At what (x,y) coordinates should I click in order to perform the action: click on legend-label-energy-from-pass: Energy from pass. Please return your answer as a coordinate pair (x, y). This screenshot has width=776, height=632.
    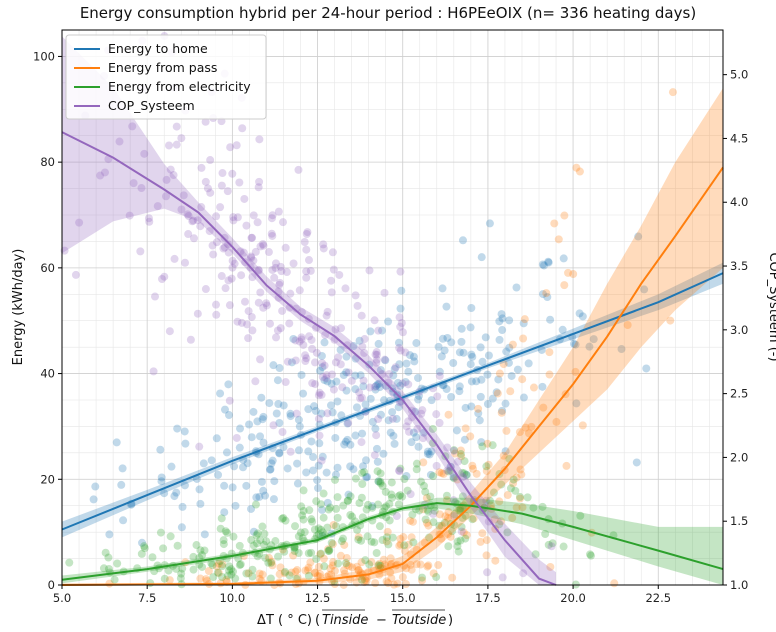
    Looking at the image, I should click on (162, 67).